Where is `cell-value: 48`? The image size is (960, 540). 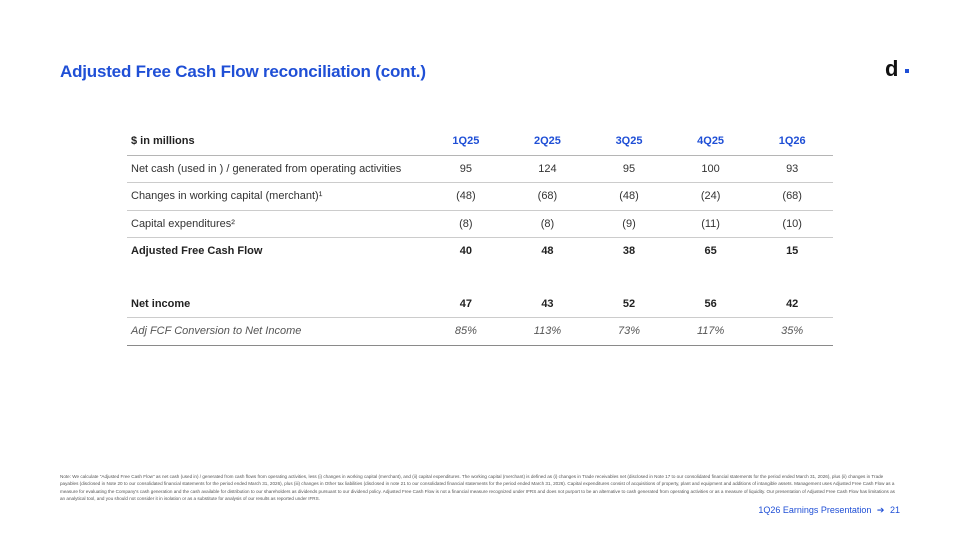 cell-value: 48 is located at coordinates (547, 251).